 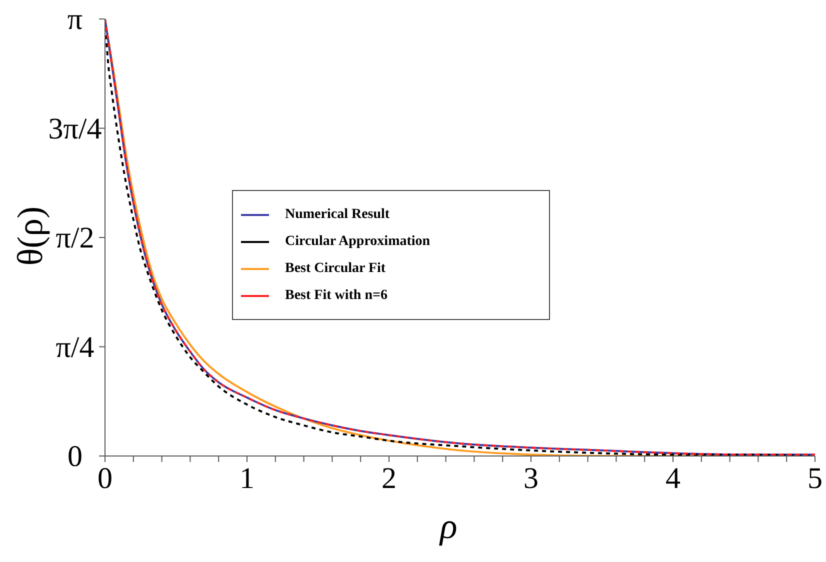 I want to click on x-axis-title: ρ, so click(x=449, y=526).